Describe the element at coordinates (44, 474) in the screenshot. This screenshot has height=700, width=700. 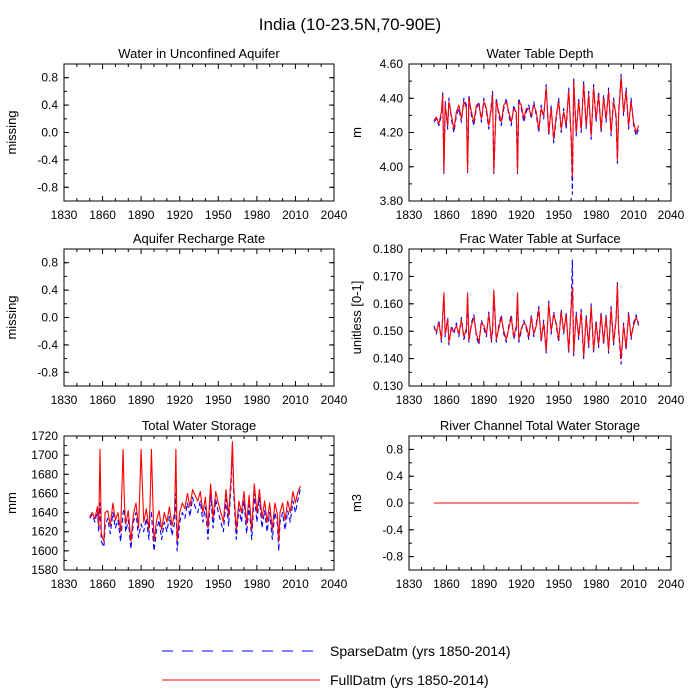
I see `y-tick-label: 1680` at that location.